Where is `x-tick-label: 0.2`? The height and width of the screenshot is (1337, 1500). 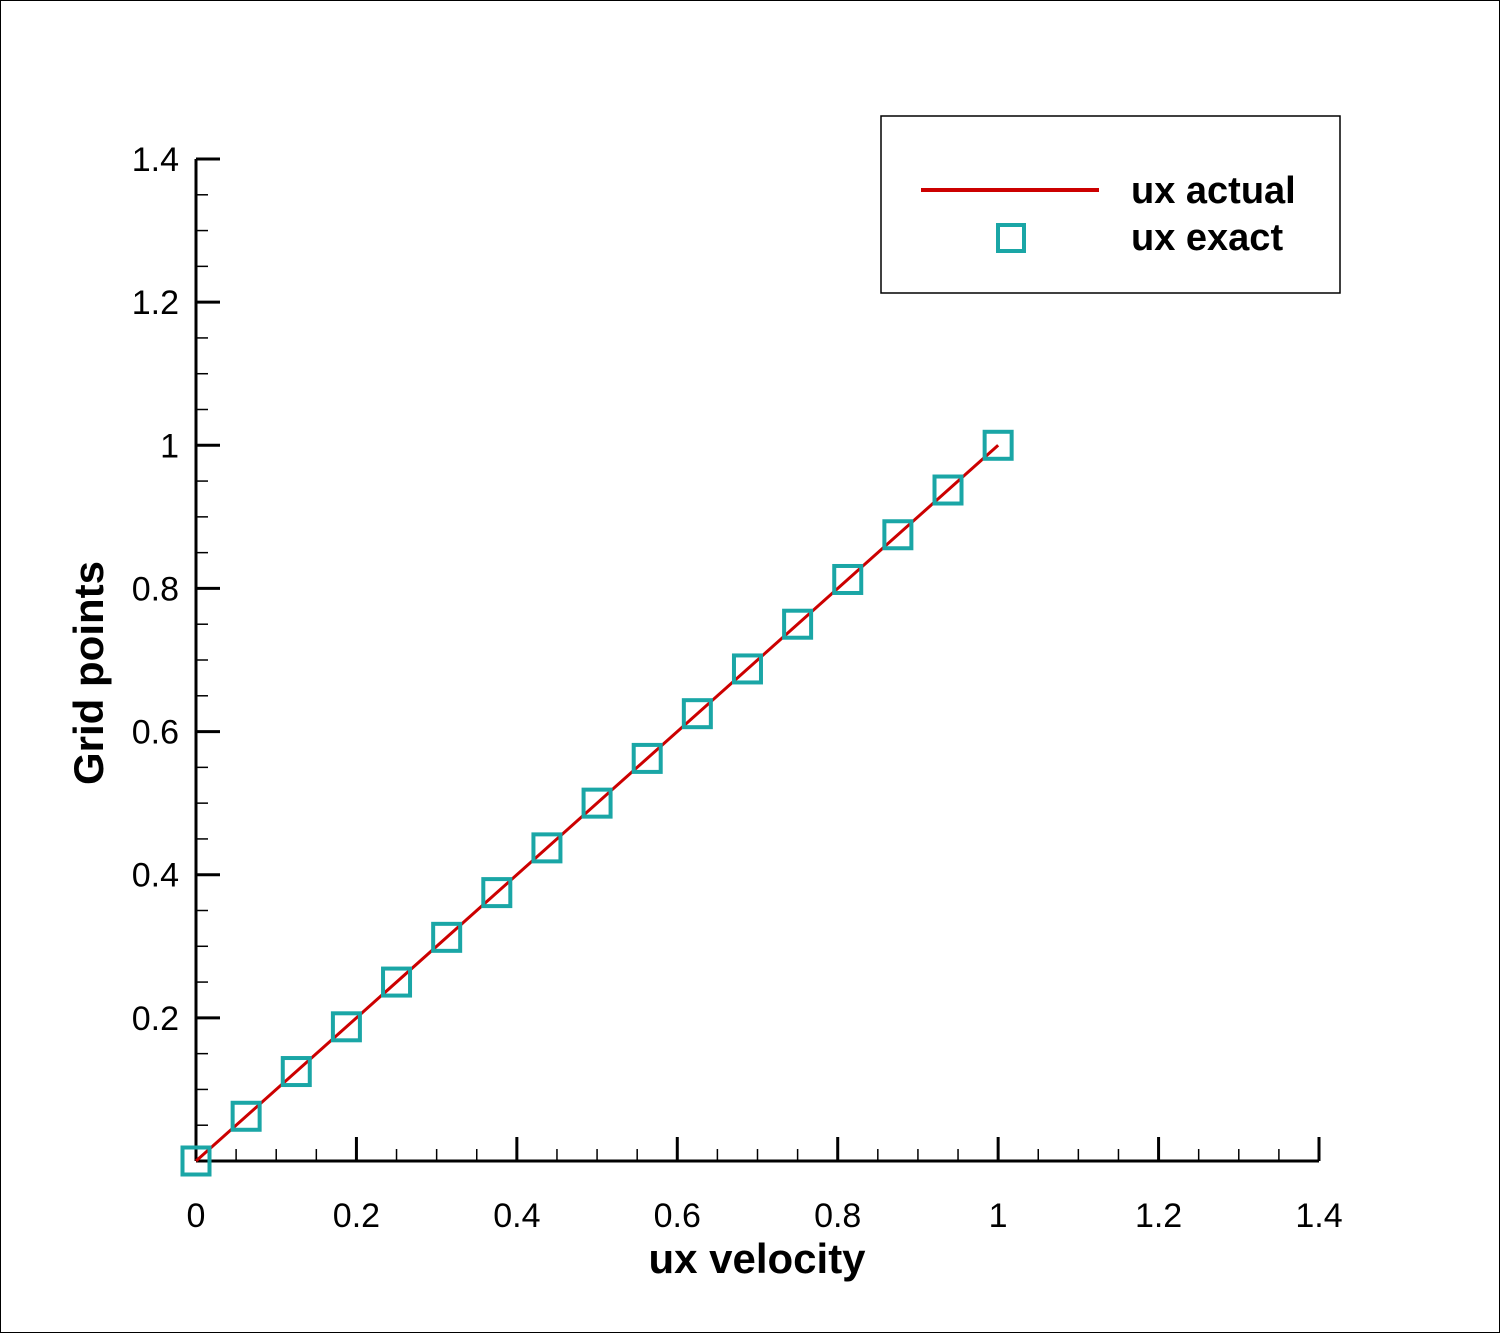
x-tick-label: 0.2 is located at coordinates (356, 1216).